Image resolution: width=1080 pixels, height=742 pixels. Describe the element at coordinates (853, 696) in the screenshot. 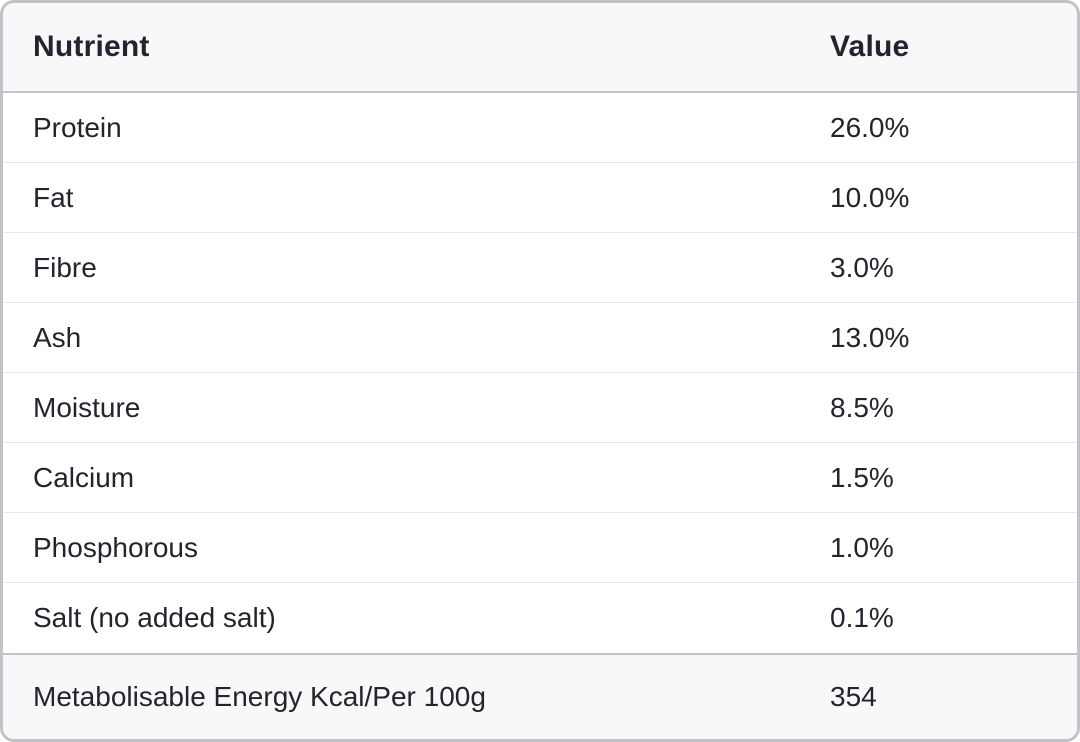

I see `value-cell: 354` at that location.